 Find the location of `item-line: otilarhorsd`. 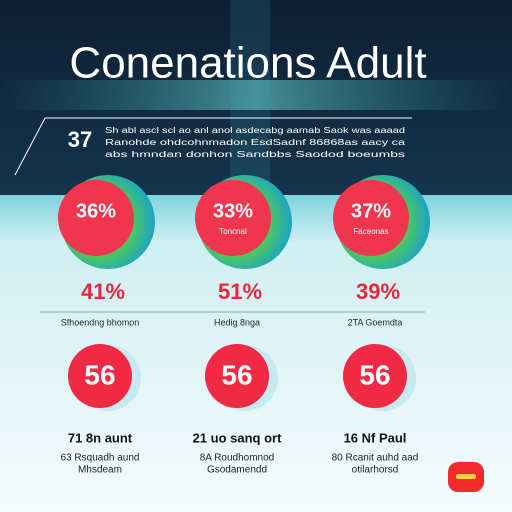

item-line: otilarhorsd is located at coordinates (375, 470).